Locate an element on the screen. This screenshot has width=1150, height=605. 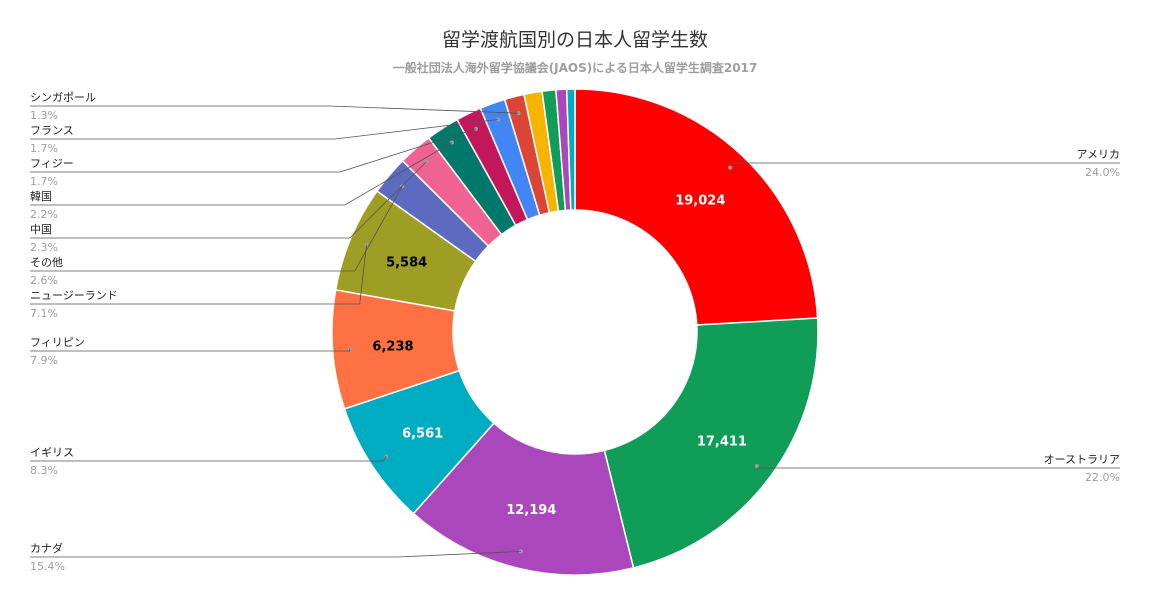
slice-percent-label: 2.2% is located at coordinates (44, 214).